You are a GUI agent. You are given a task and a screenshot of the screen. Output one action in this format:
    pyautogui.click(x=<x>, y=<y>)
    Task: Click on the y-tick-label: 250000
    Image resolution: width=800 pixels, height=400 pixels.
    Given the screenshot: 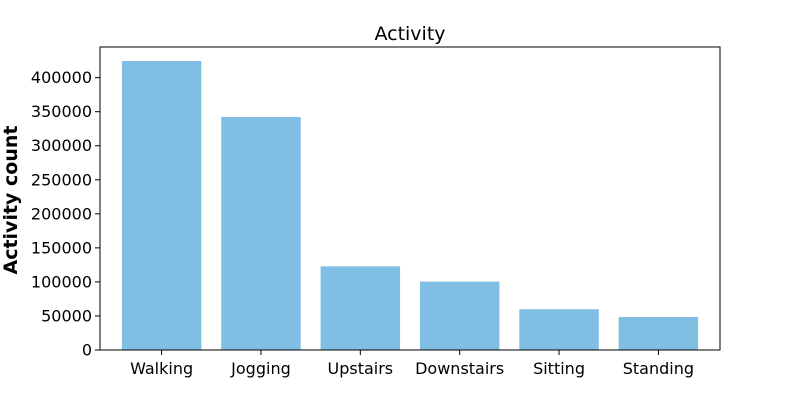 What is the action you would take?
    pyautogui.click(x=61, y=179)
    